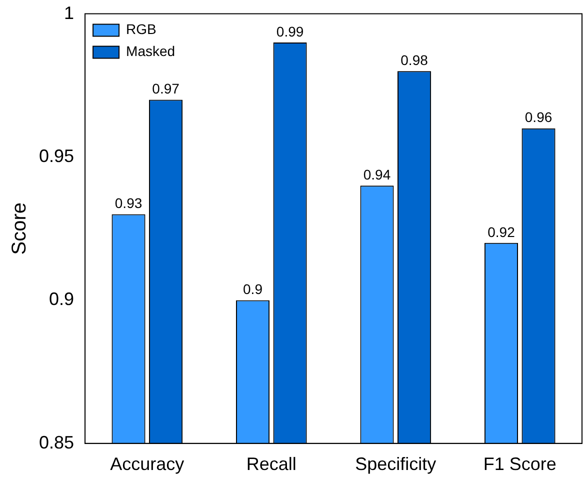 This screenshot has width=588, height=481. What do you see at coordinates (253, 289) in the screenshot?
I see `data-label: 0.9` at bounding box center [253, 289].